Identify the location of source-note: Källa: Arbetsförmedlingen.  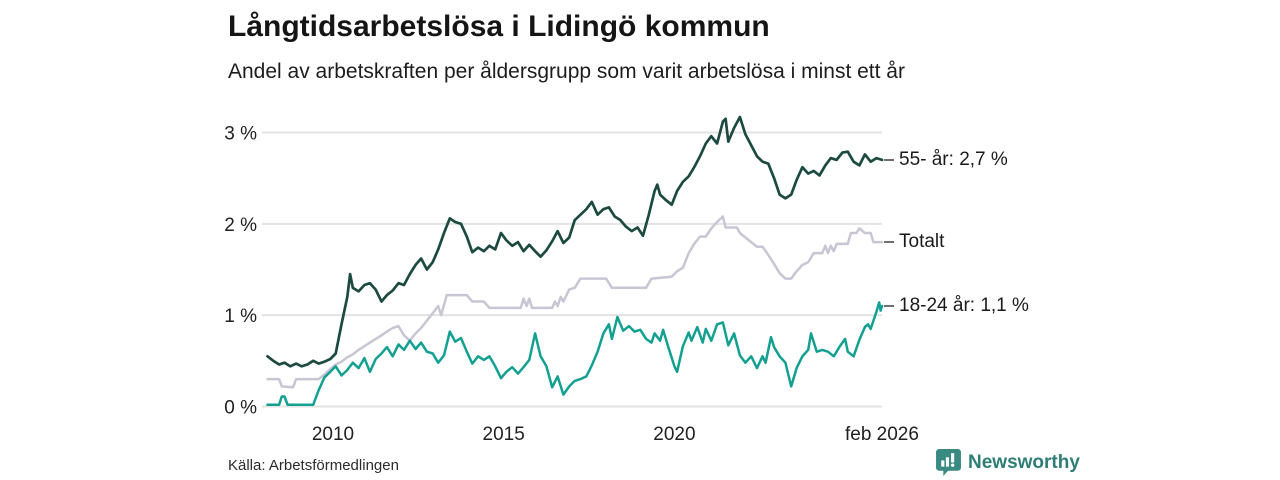
(313, 465).